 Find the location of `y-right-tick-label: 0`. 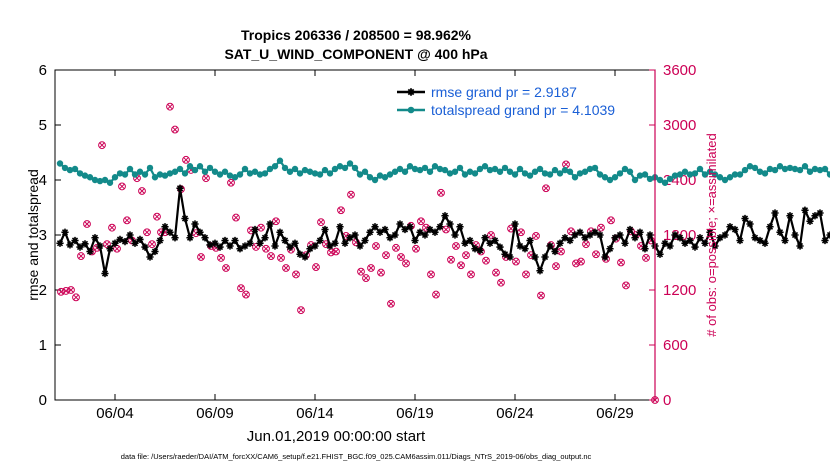

y-right-tick-label: 0 is located at coordinates (667, 400).